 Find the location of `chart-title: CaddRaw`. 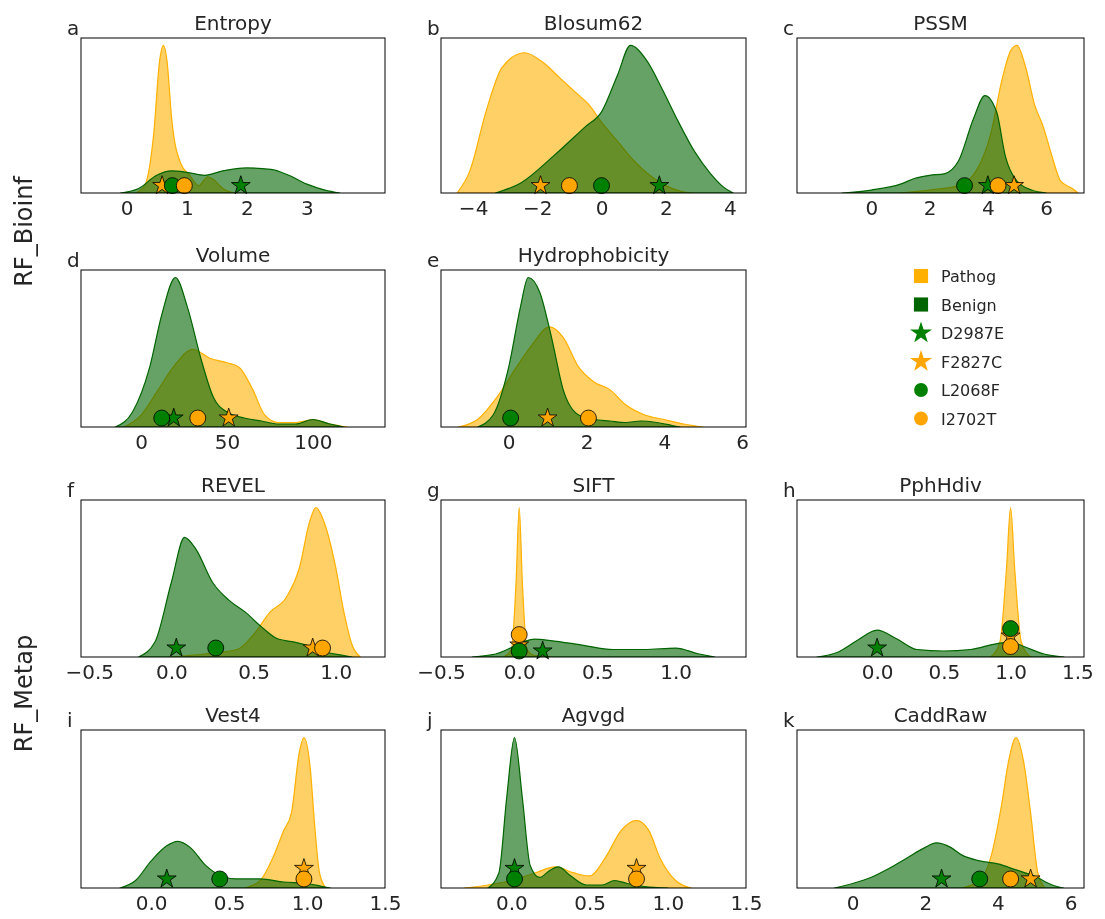

chart-title: CaddRaw is located at coordinates (940, 715).